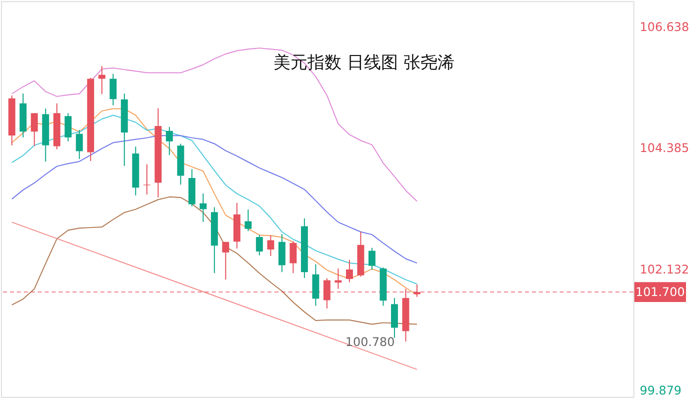  What do you see at coordinates (660, 292) in the screenshot?
I see `ref-line-label: 101.700` at bounding box center [660, 292].